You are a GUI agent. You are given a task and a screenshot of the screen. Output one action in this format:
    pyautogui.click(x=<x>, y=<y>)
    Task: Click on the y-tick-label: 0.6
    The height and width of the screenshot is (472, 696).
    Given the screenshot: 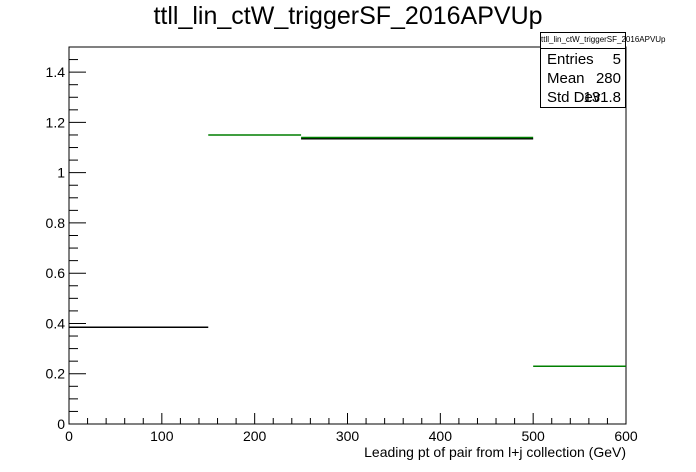 What is the action you would take?
    pyautogui.click(x=56, y=273)
    